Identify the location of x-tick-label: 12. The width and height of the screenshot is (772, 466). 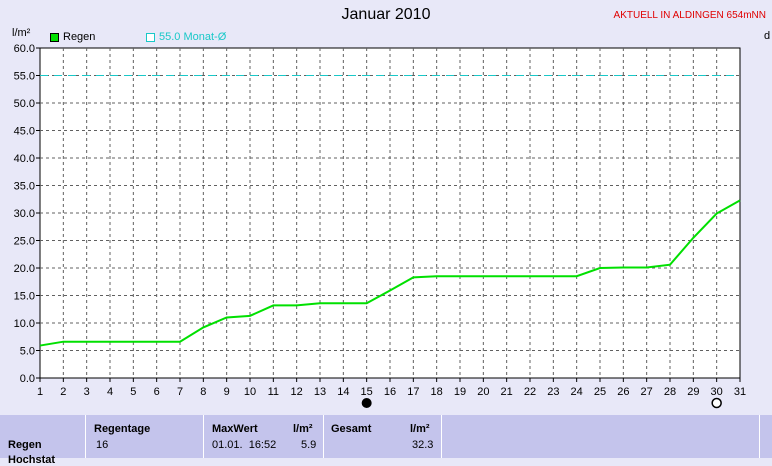
(297, 392).